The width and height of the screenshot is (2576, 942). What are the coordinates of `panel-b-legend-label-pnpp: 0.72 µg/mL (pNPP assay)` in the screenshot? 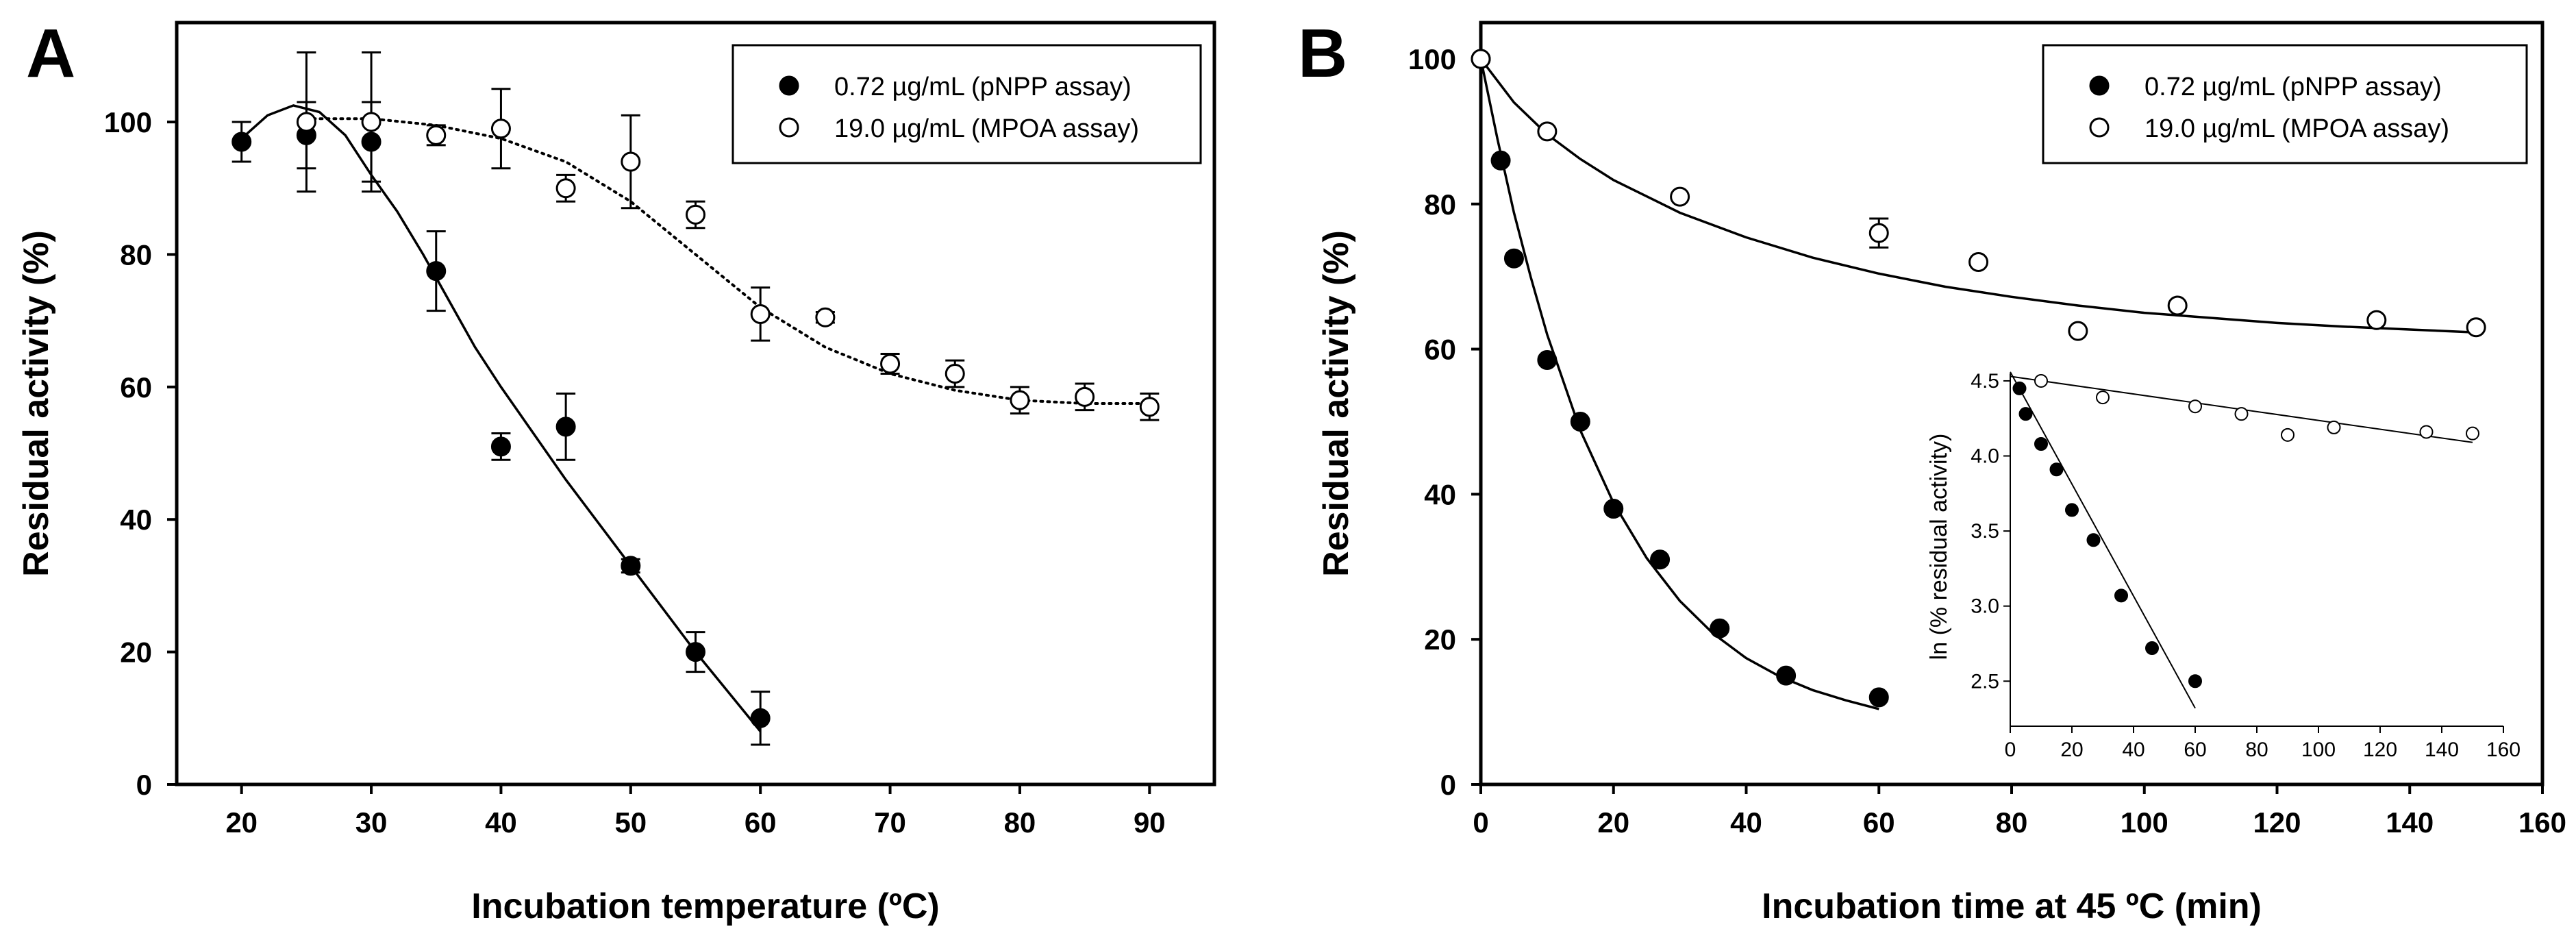 It's located at (2293, 87).